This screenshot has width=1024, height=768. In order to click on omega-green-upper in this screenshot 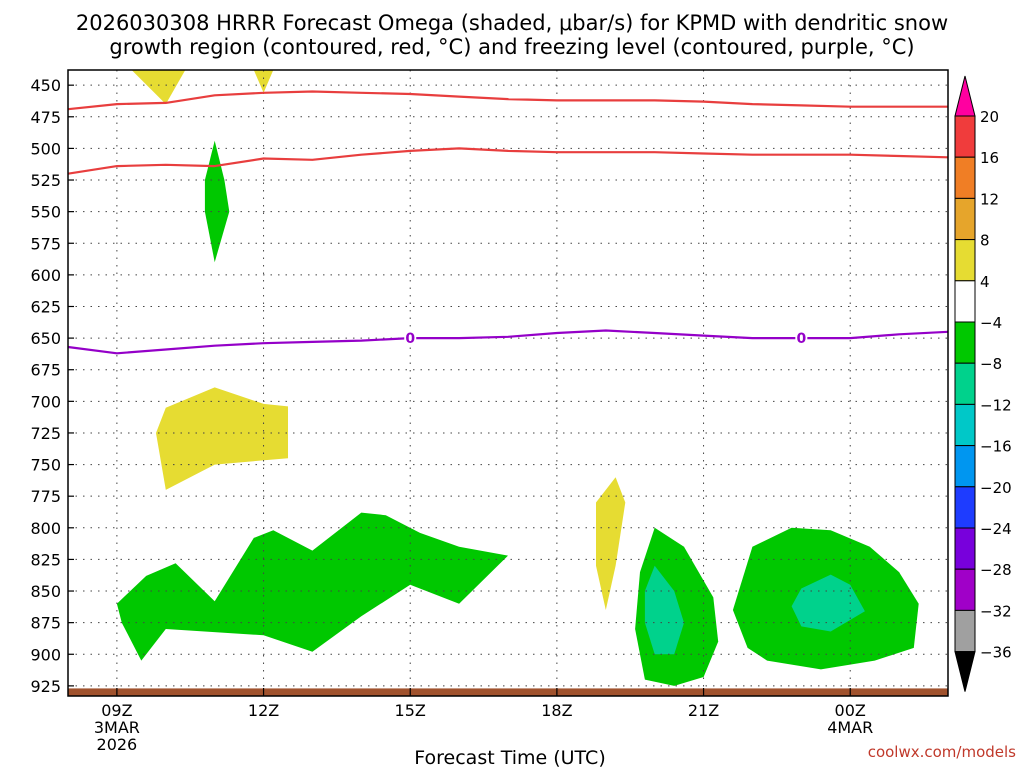, I will do `click(217, 201)`.